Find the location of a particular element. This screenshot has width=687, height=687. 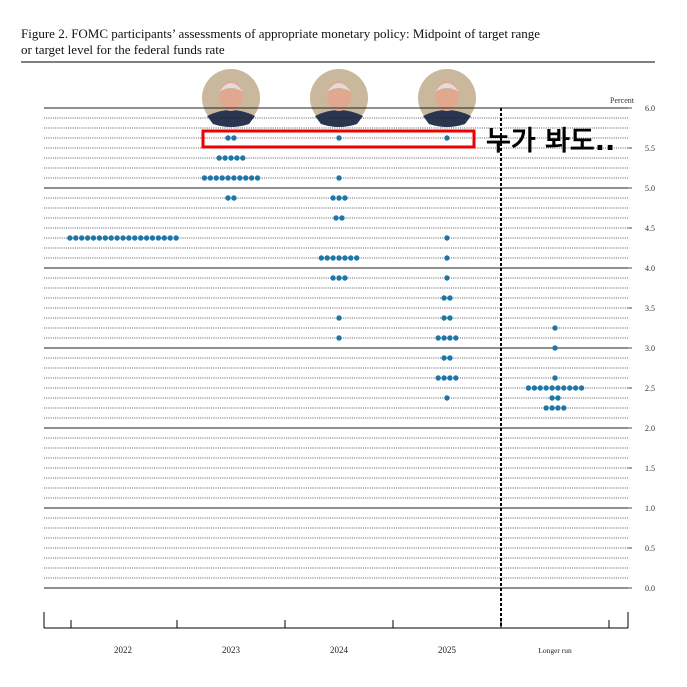

annotation: 누가 봐도.. is located at coordinates (550, 141).